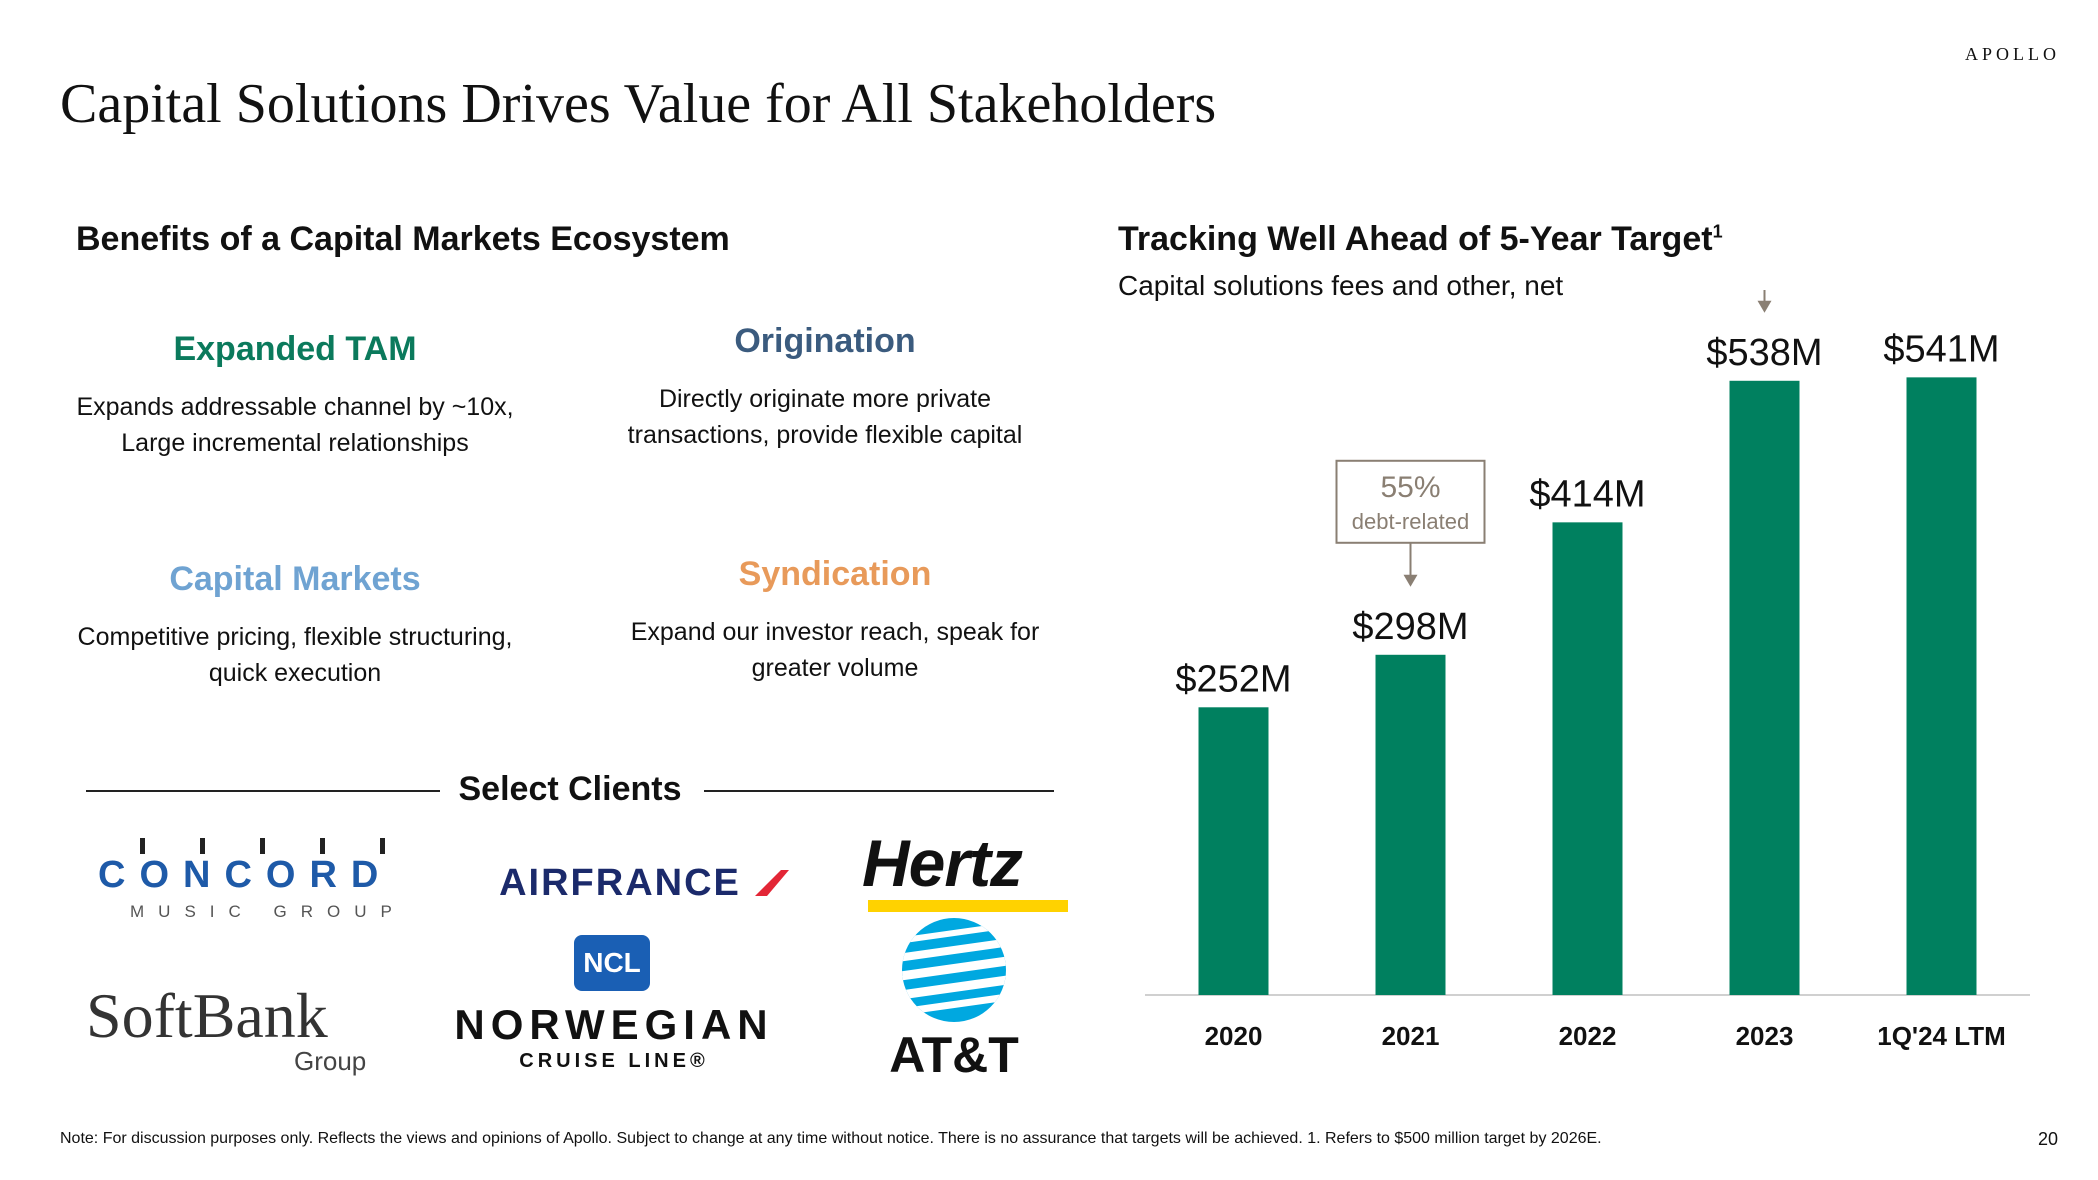  I want to click on callout-value-0: 55%, so click(1410, 487).